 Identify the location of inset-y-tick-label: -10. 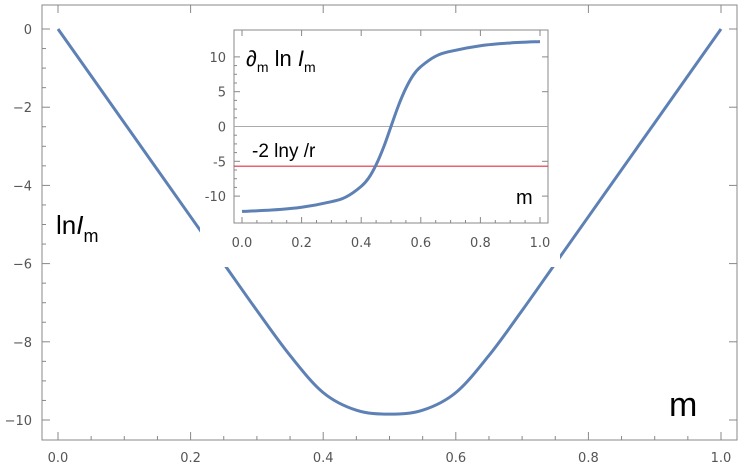
(215, 197).